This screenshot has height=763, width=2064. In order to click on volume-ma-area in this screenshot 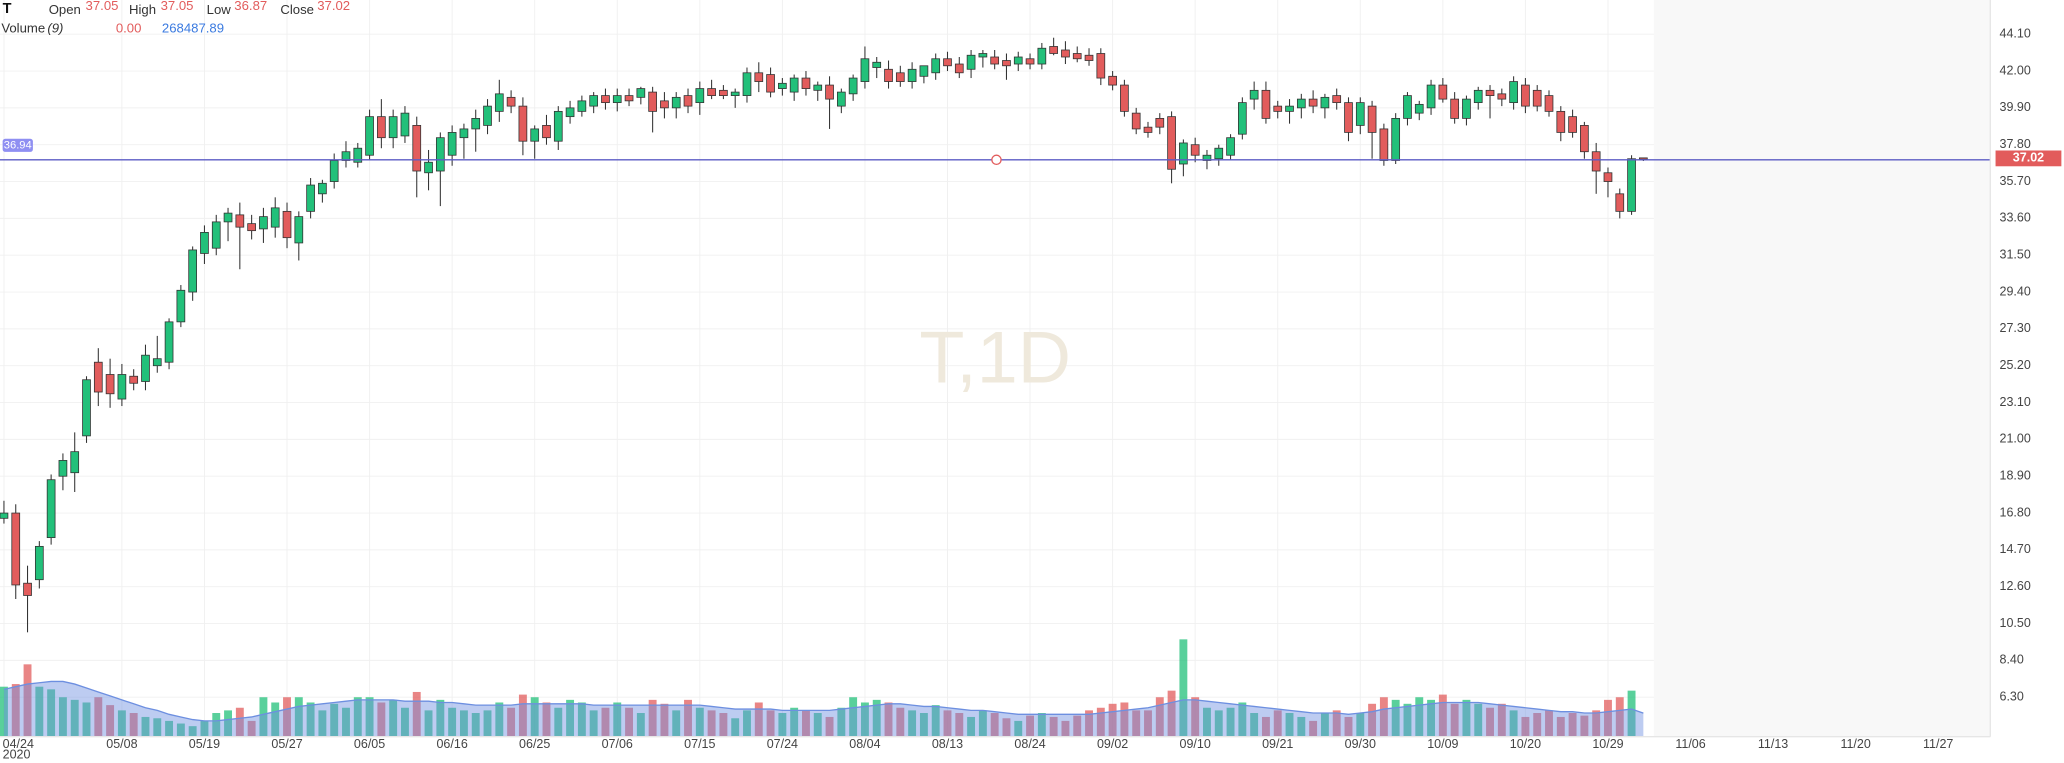, I will do `click(823, 709)`.